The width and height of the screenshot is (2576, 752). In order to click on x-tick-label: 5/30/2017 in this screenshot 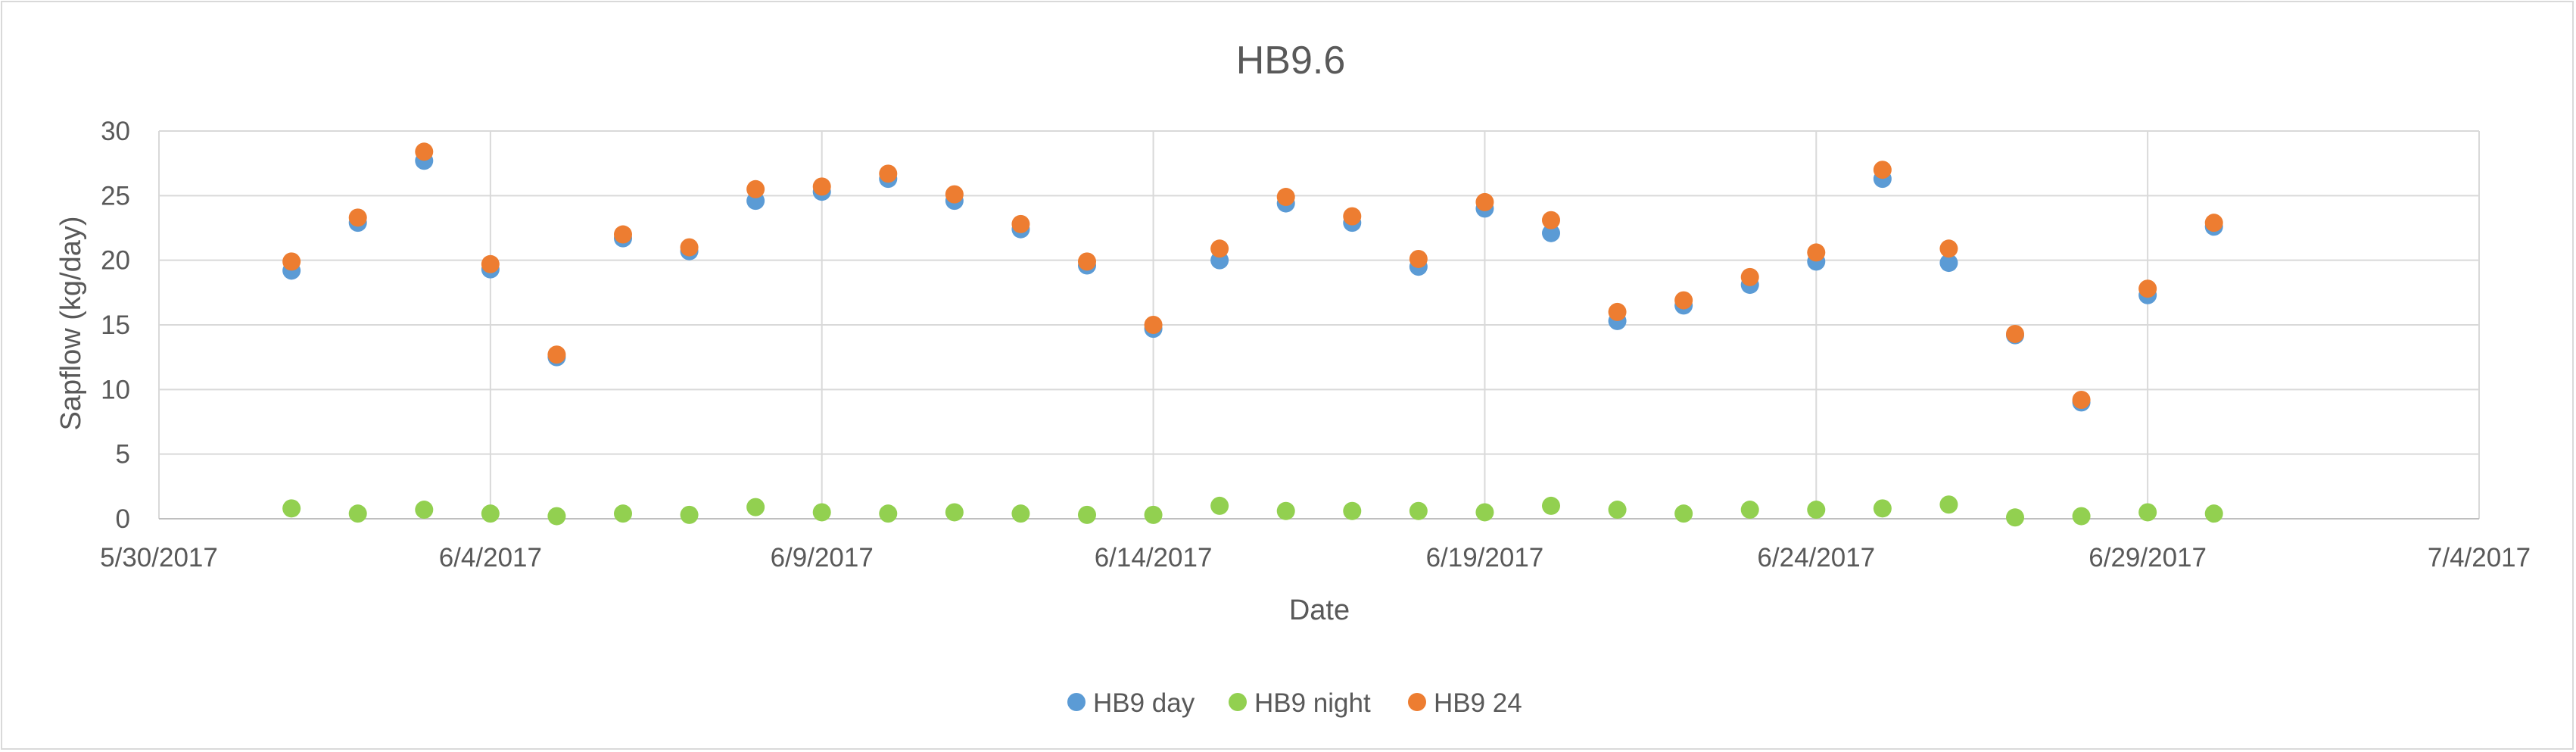, I will do `click(159, 558)`.